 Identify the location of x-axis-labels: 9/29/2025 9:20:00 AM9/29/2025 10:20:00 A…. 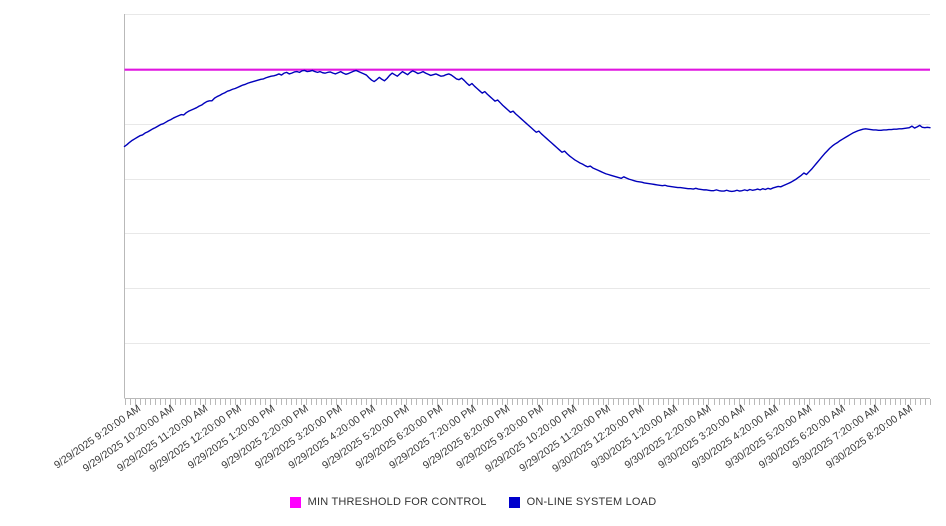
(483, 439).